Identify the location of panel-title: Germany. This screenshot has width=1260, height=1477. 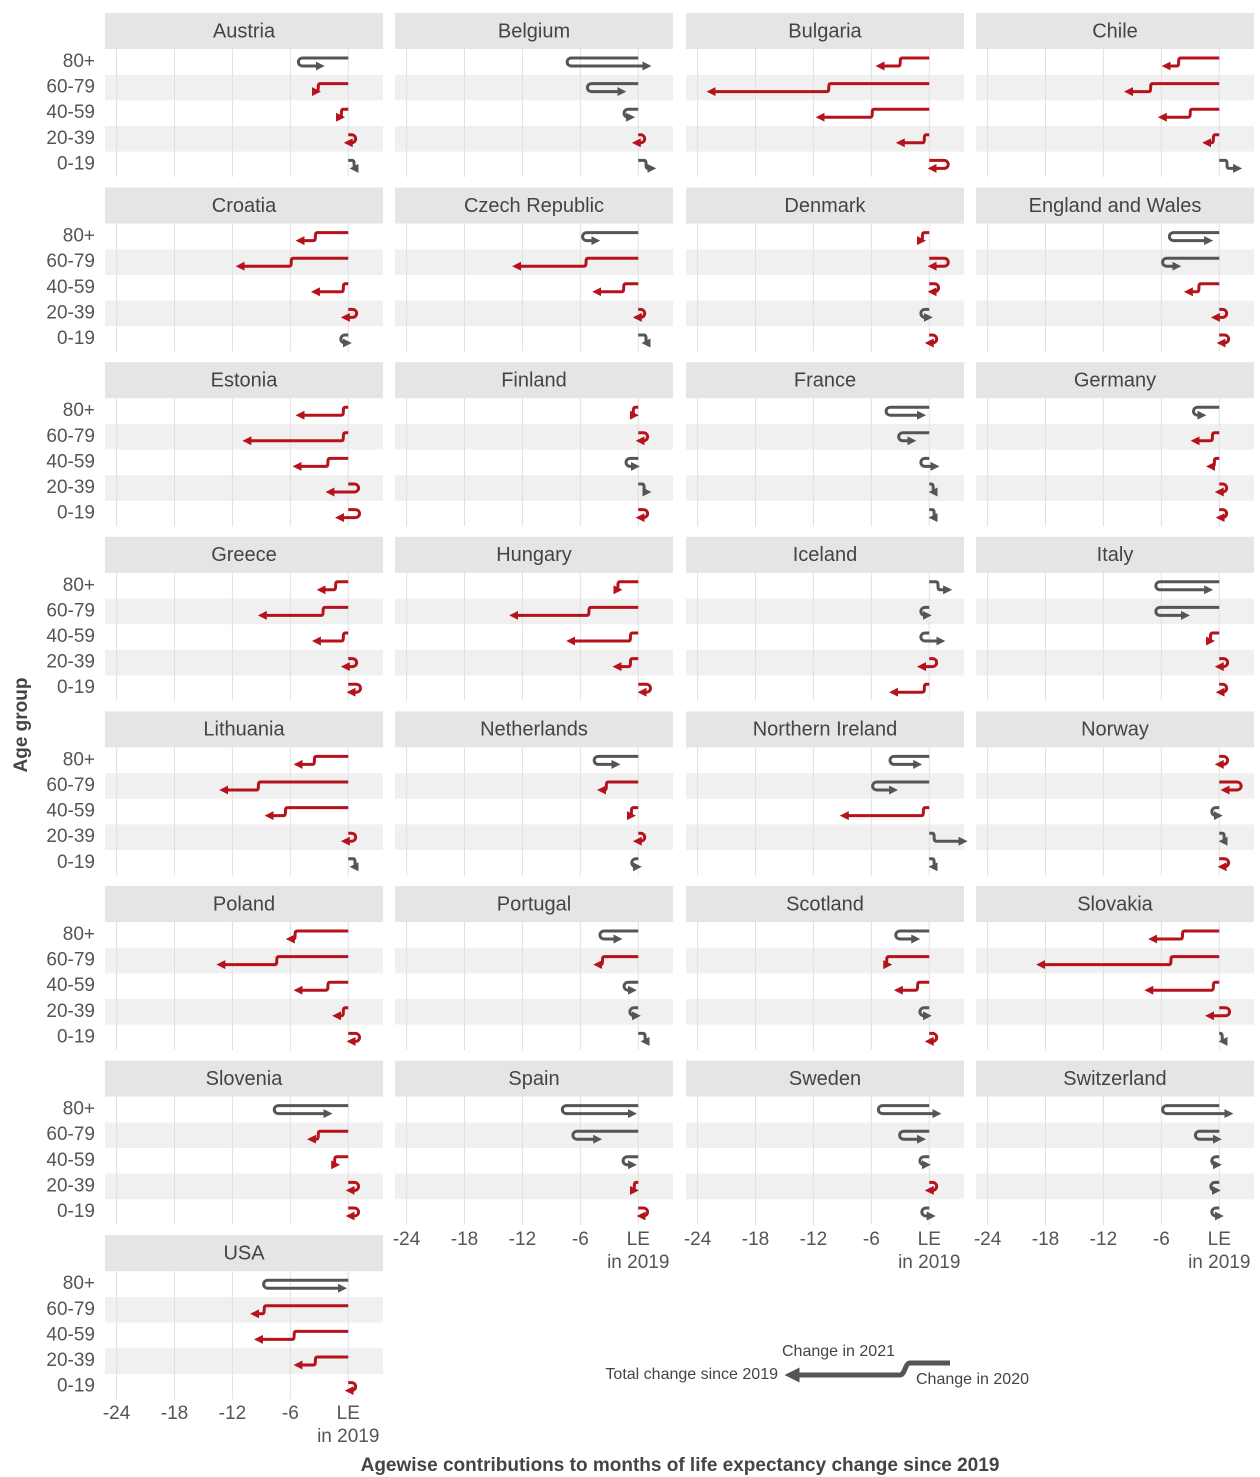
(1115, 380).